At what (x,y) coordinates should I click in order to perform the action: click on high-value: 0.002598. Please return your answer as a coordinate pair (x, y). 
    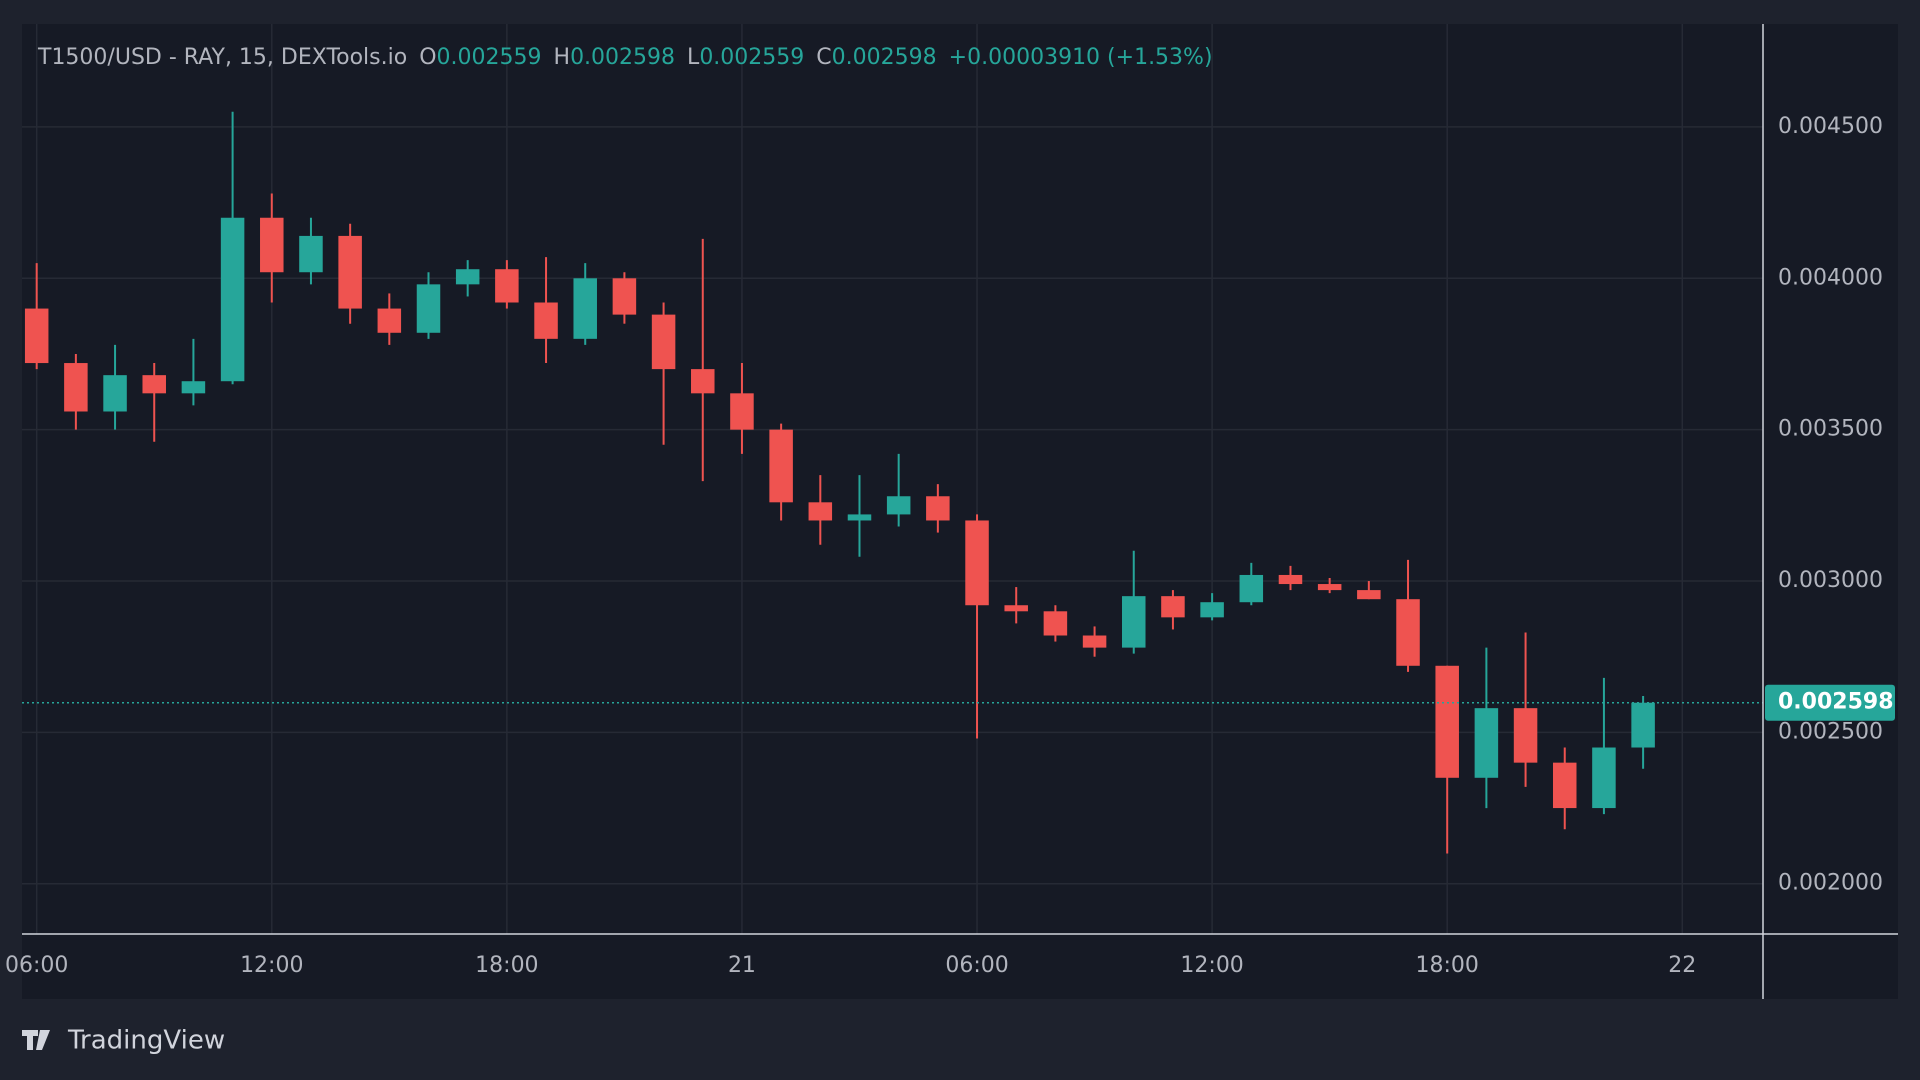
    Looking at the image, I should click on (622, 57).